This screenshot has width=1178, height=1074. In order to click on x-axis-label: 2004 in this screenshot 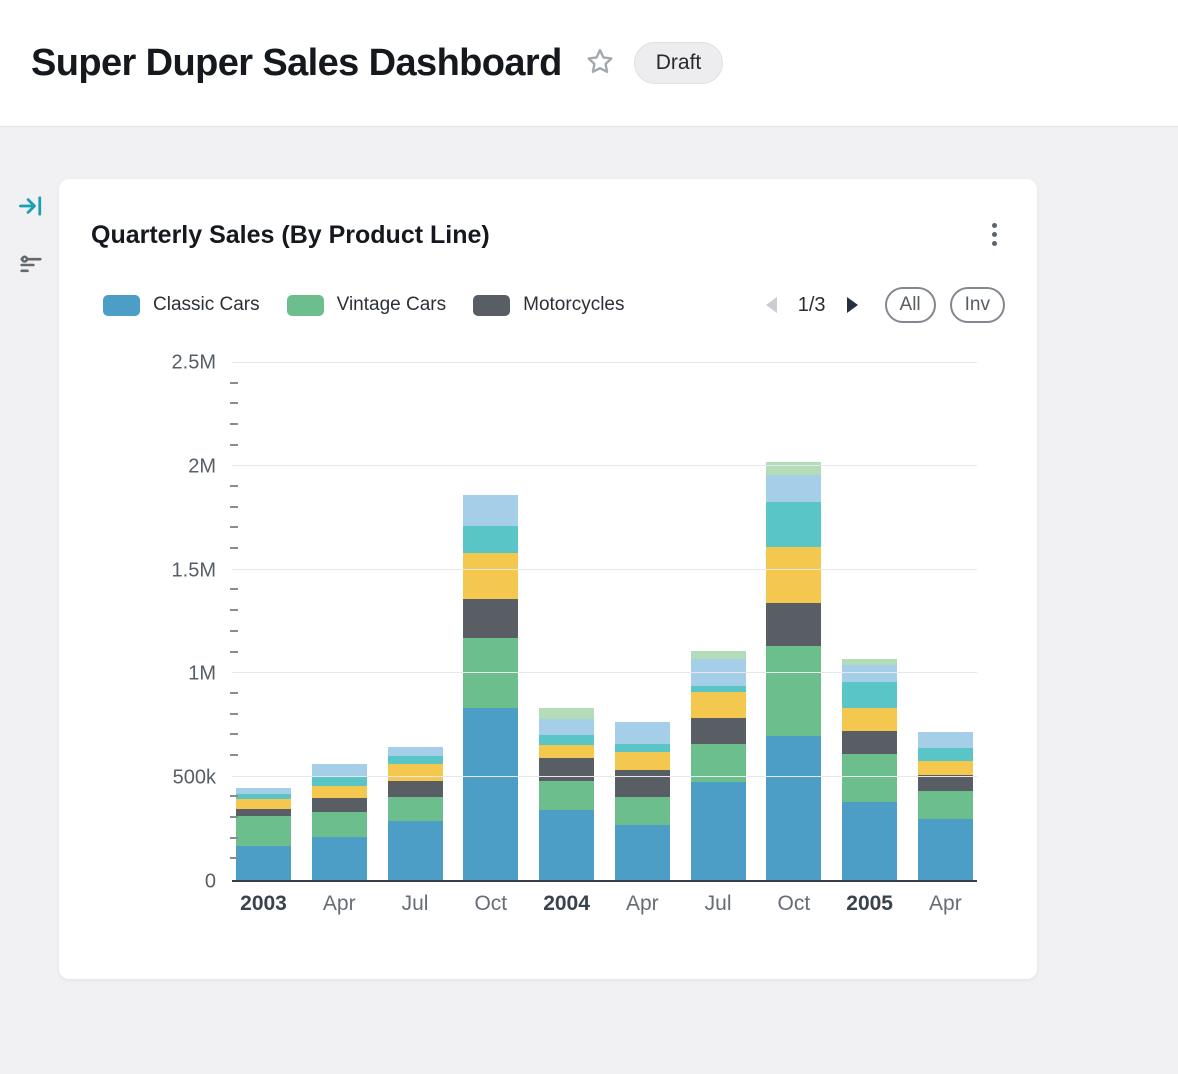, I will do `click(566, 903)`.